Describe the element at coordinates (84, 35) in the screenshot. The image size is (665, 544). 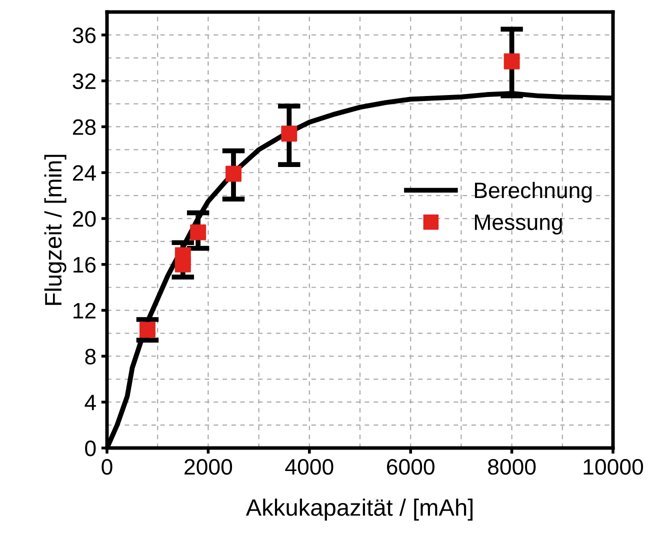
I see `y-tick-label: 36` at that location.